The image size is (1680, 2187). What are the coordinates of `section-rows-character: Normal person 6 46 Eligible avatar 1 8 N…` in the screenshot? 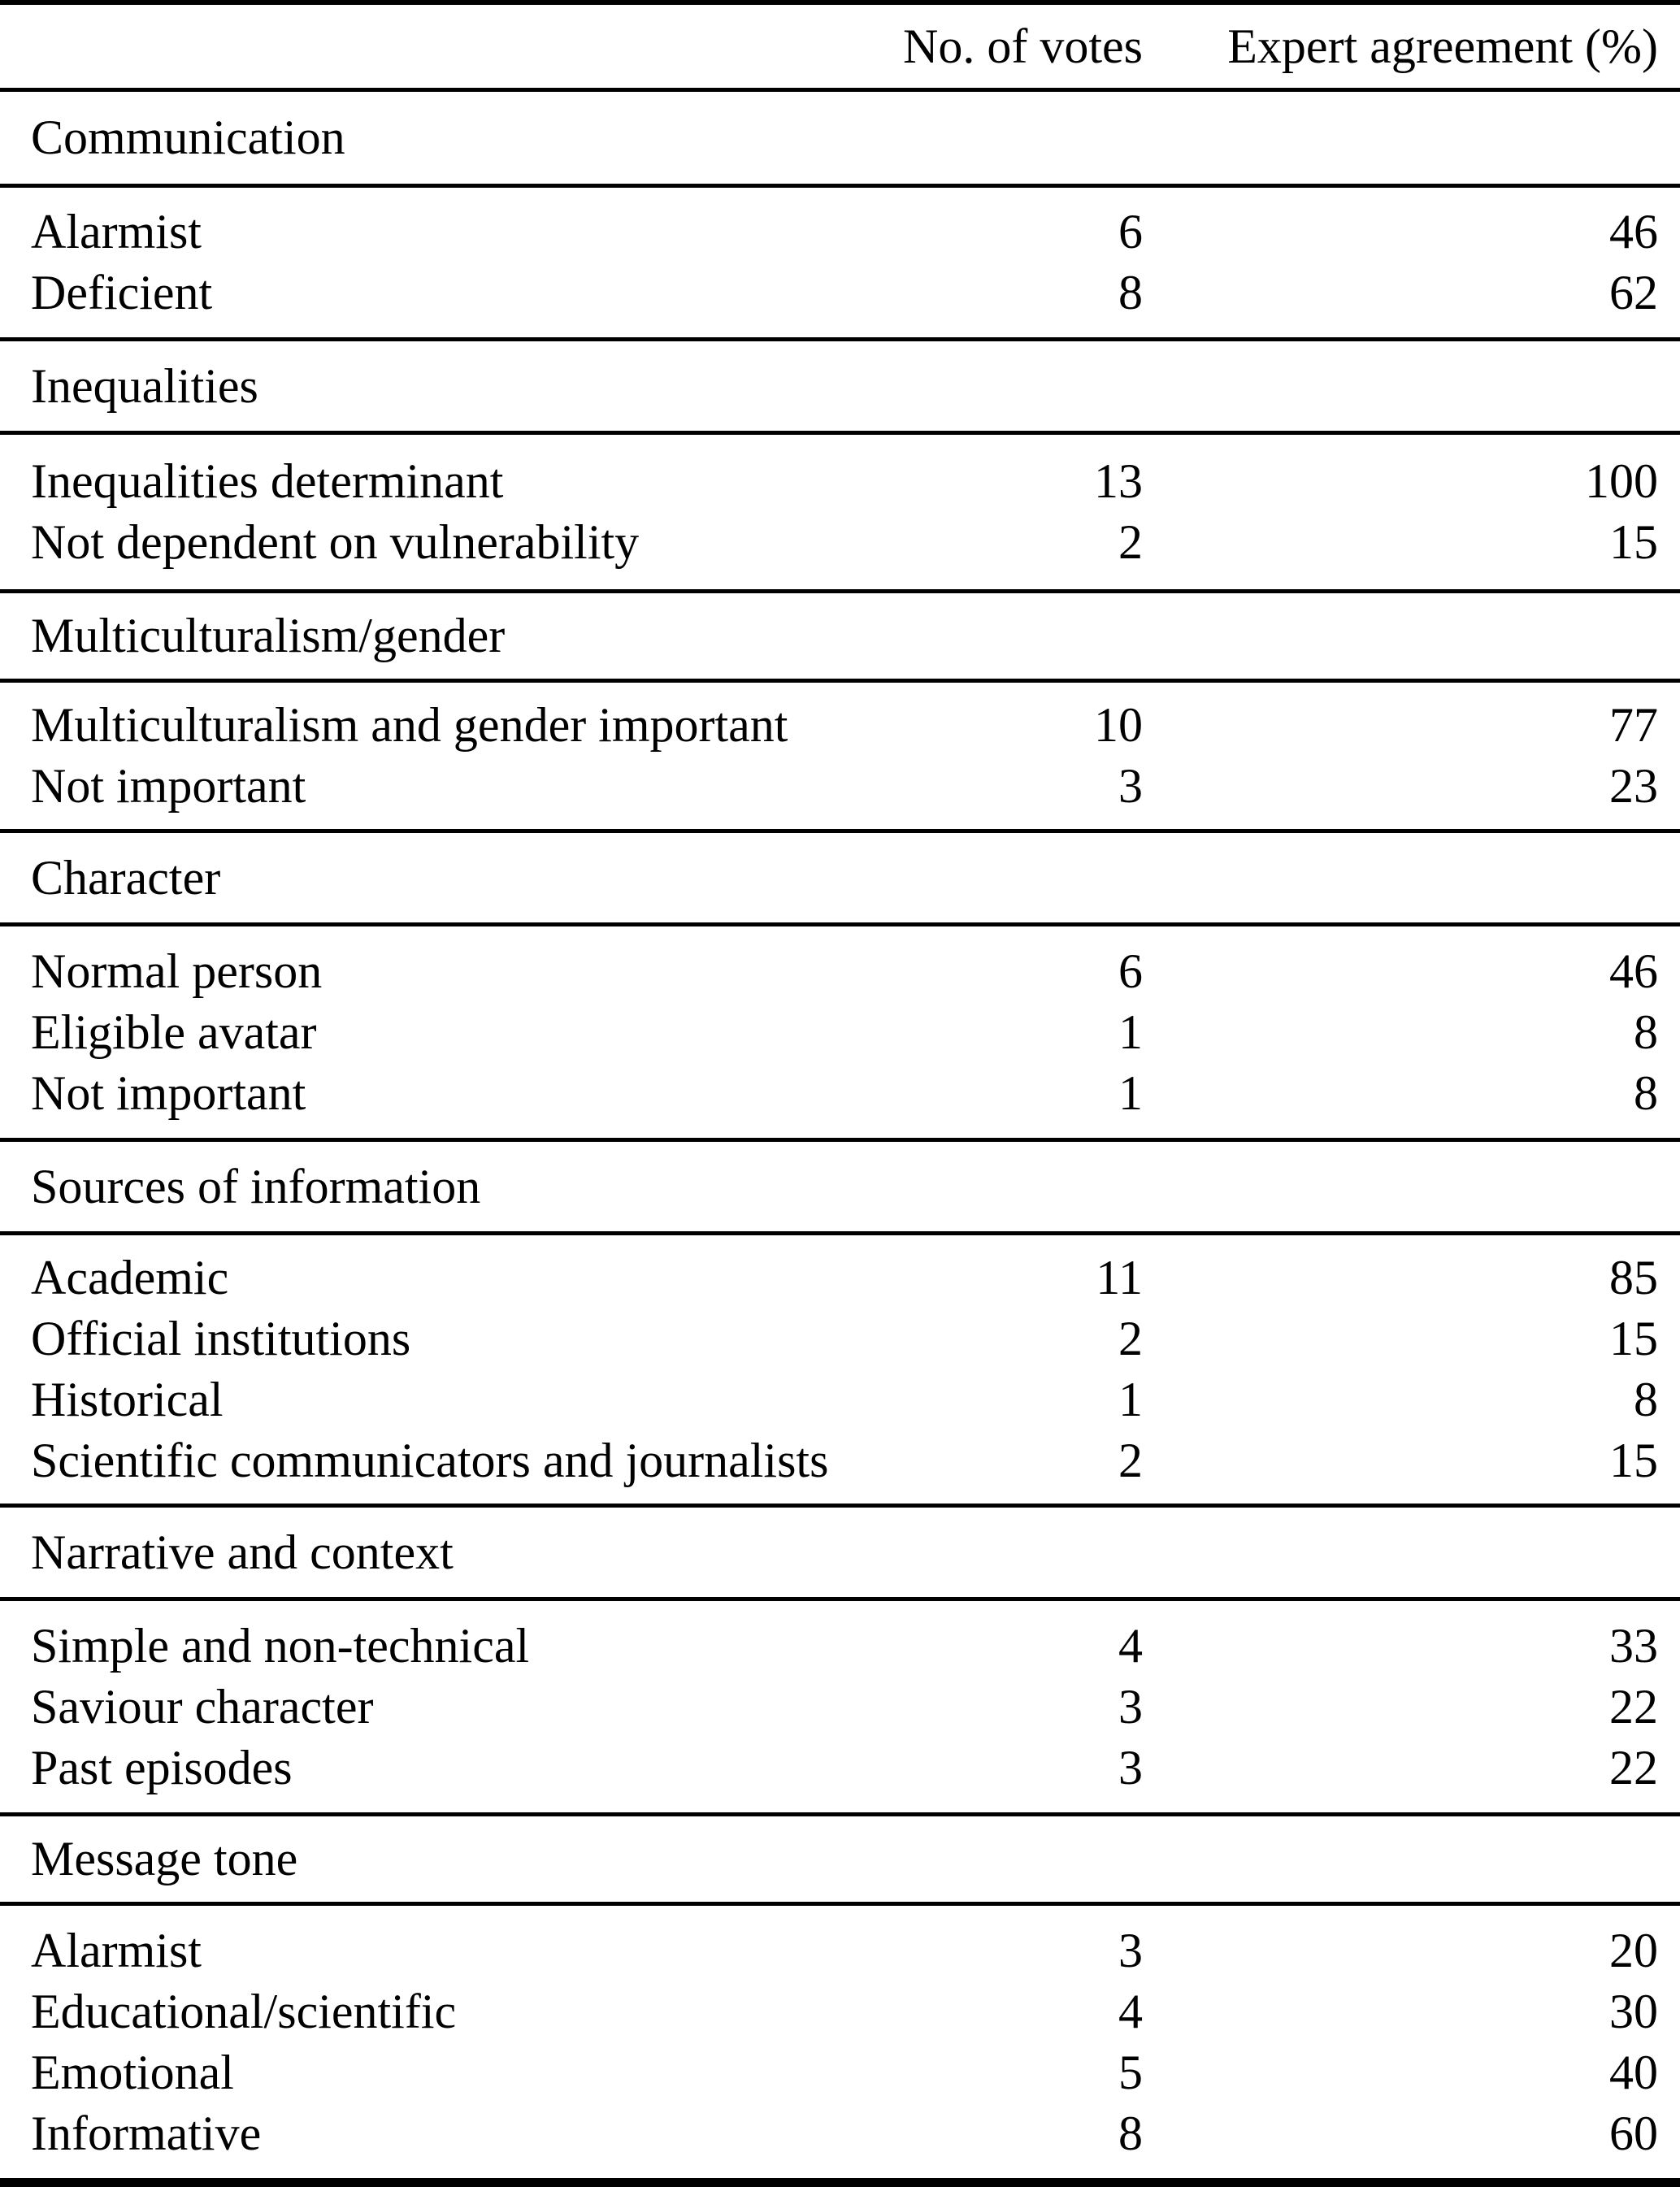 It's located at (840, 1034).